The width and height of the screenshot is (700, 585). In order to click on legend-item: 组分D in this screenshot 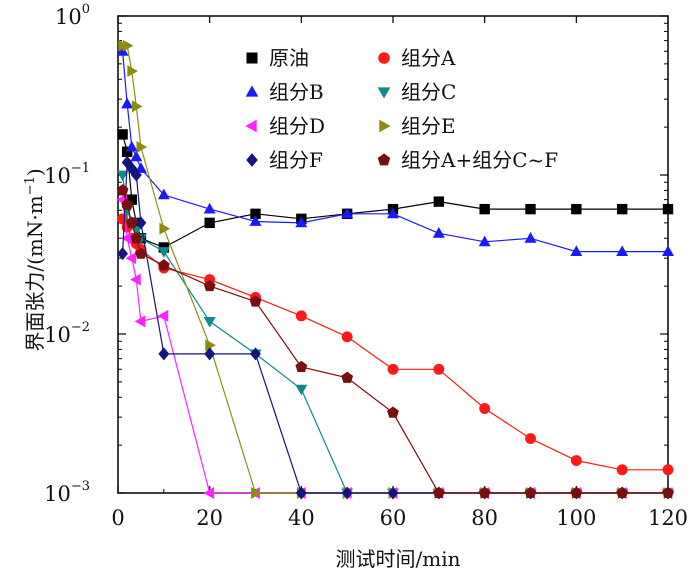, I will do `click(285, 126)`.